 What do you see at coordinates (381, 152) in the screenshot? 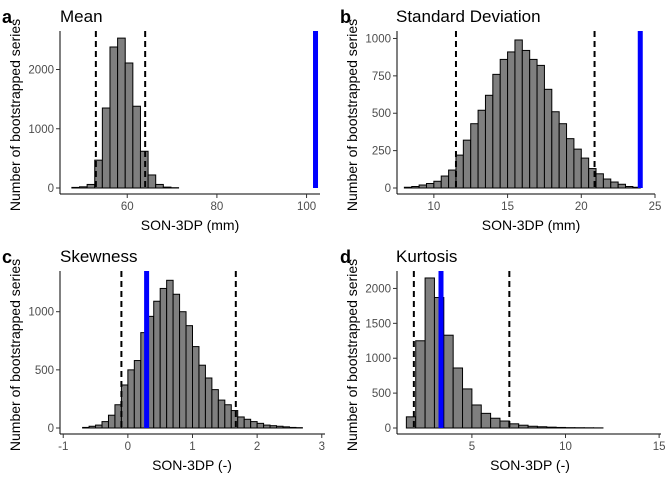
I see `y-tick-label: 250` at bounding box center [381, 152].